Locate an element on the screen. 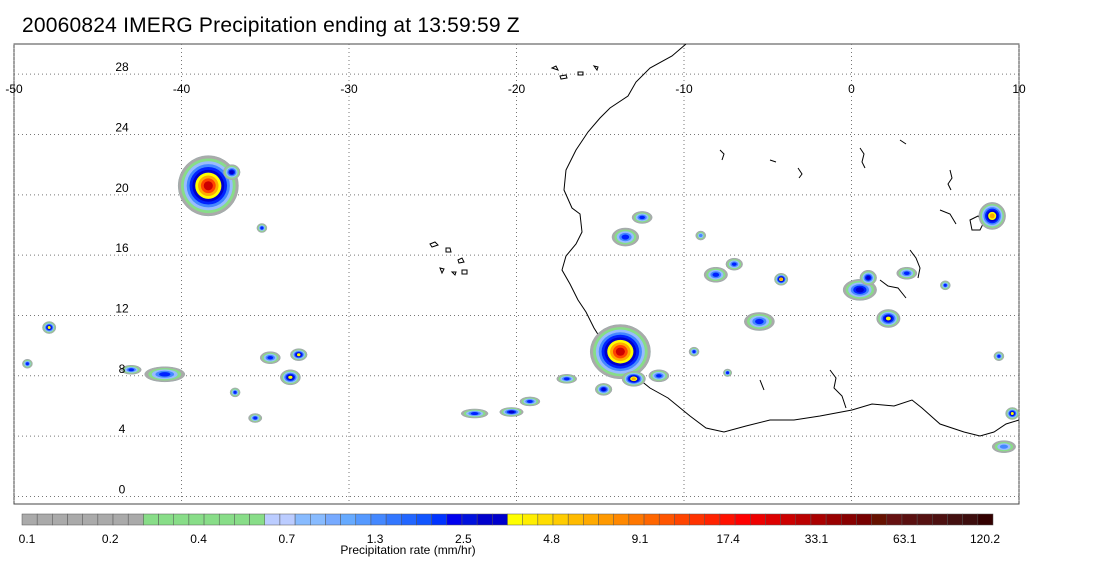 The image size is (1101, 571). lon-tick-label: -10 is located at coordinates (684, 89).